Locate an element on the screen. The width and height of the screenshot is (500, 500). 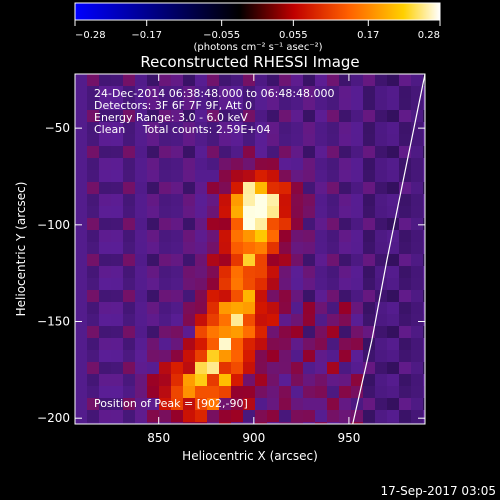
x-tick-label: 950 is located at coordinates (348, 438).